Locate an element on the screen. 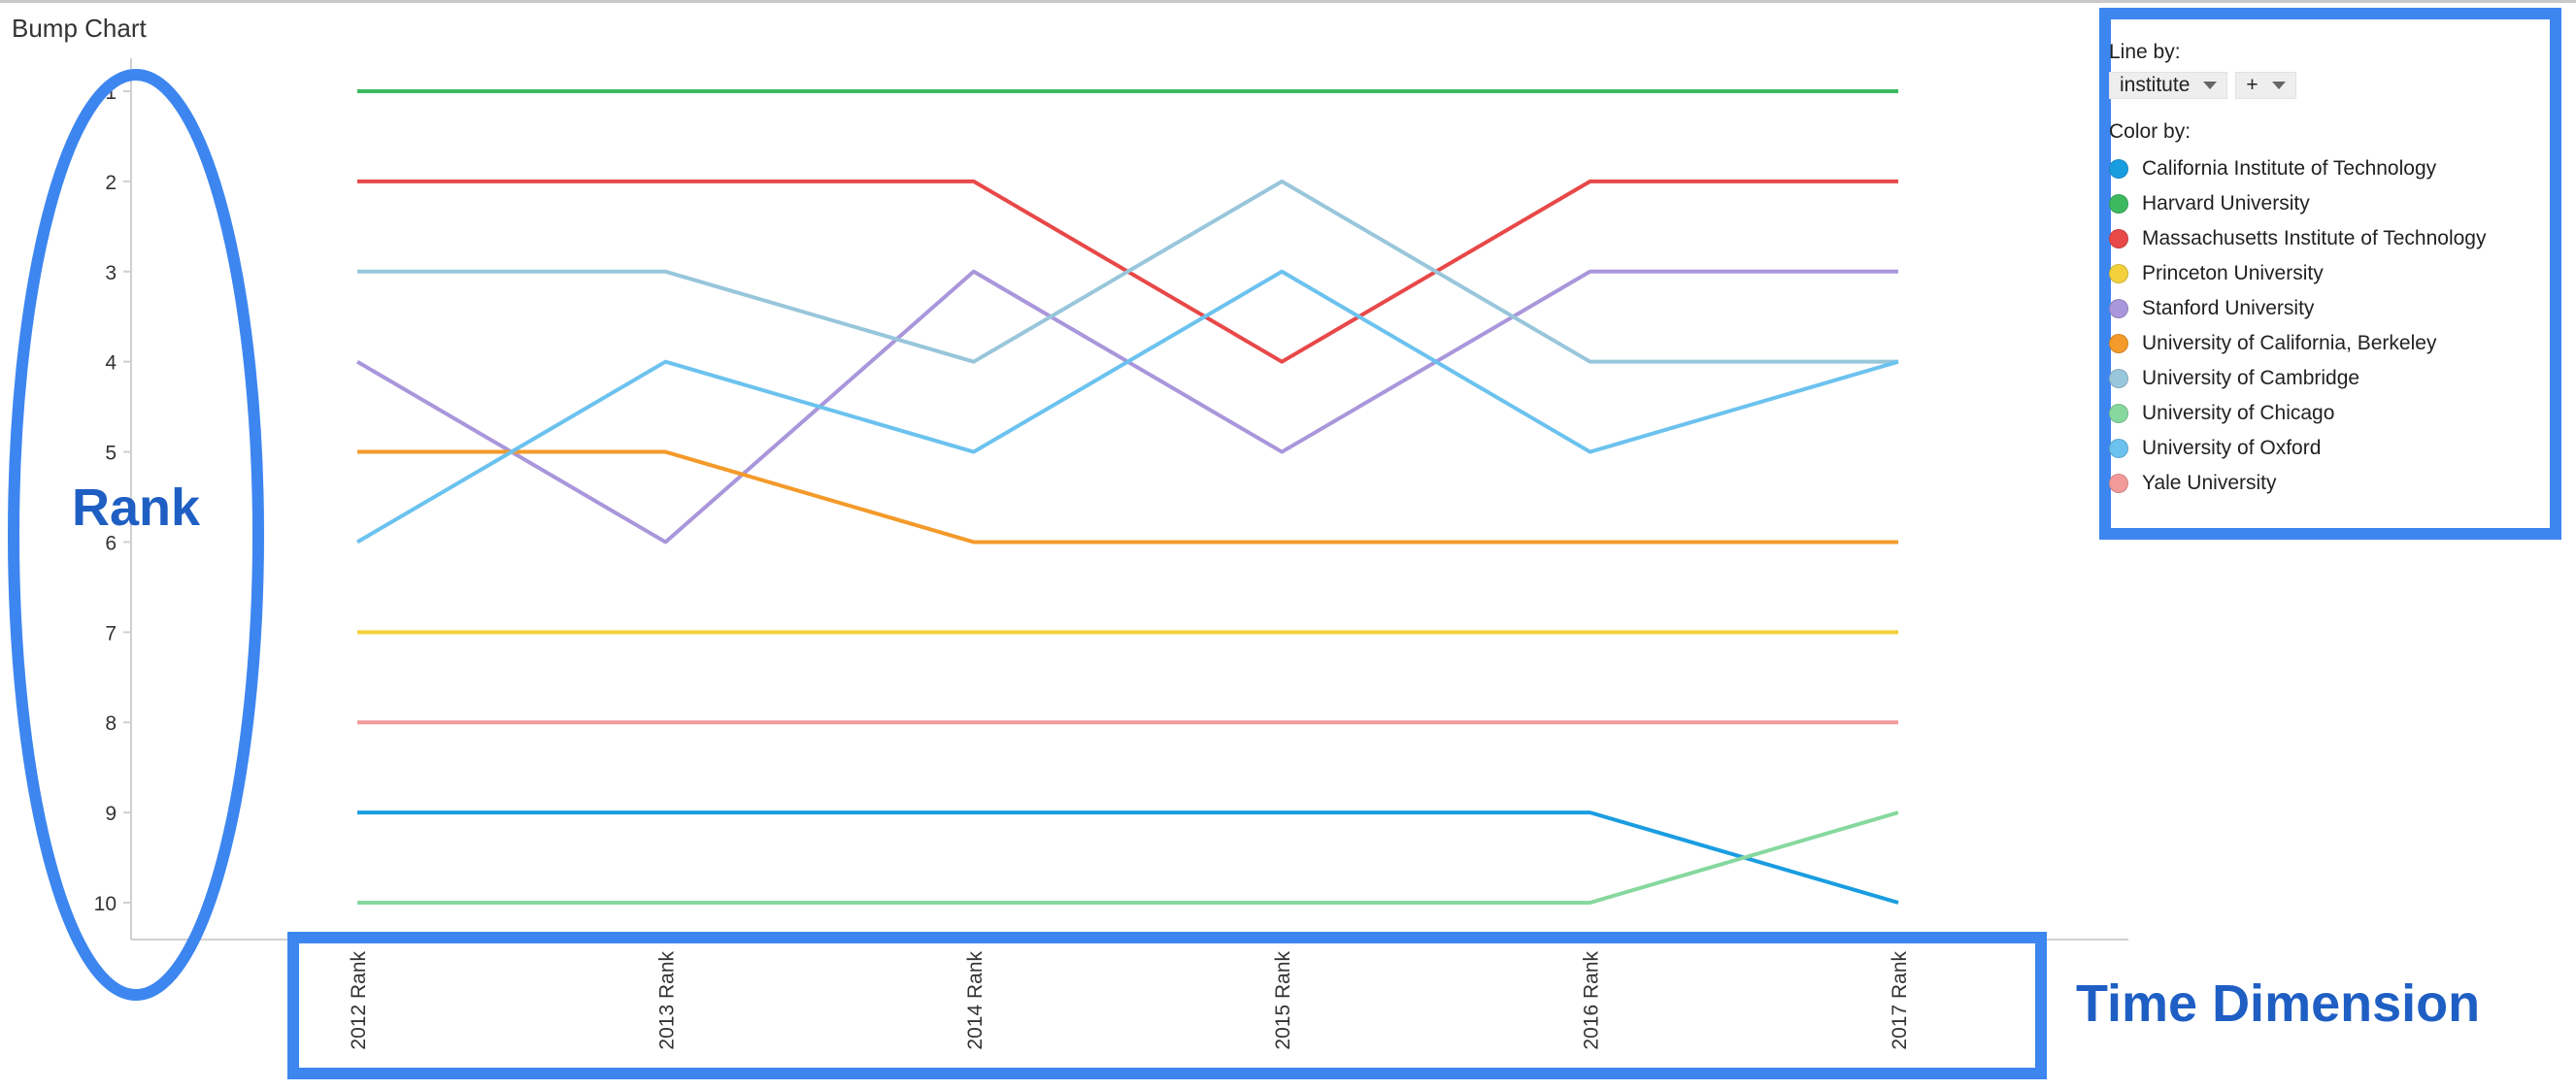 The image size is (2576, 1090). legend-item: California Institute of Technology is located at coordinates (2337, 168).